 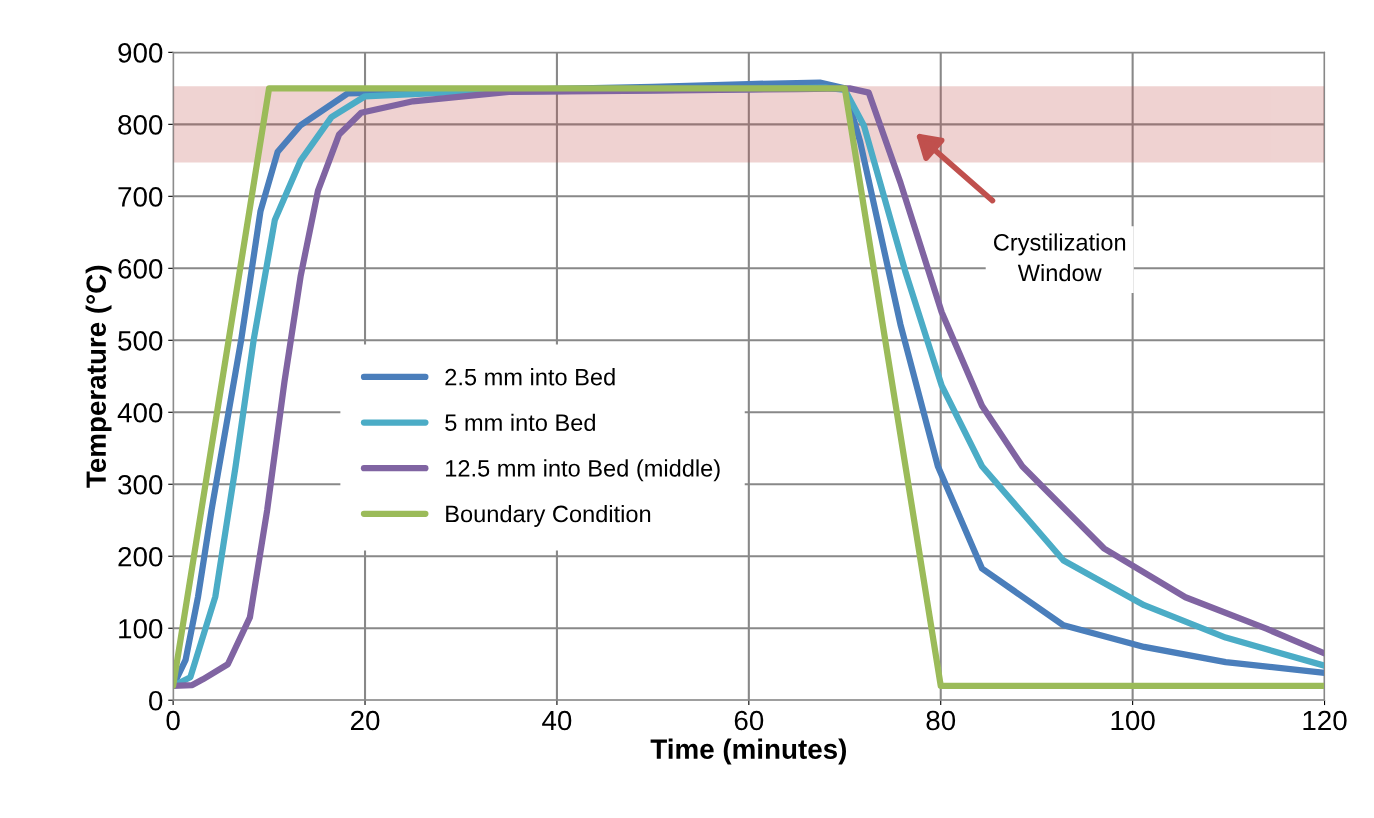 What do you see at coordinates (1133, 720) in the screenshot?
I see `x-tick-label: 100` at bounding box center [1133, 720].